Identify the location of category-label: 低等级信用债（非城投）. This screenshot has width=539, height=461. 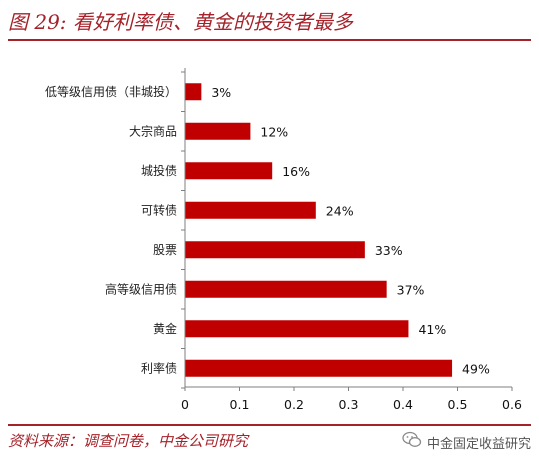
(111, 91).